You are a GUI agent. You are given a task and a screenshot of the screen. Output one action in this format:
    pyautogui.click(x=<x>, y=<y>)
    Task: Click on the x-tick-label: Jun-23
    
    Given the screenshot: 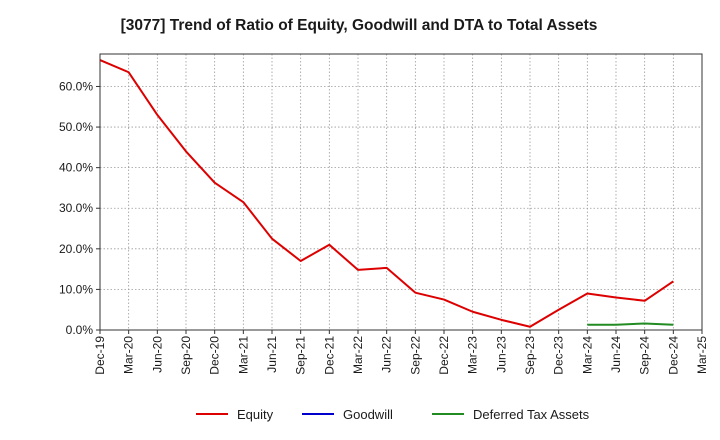 What is the action you would take?
    pyautogui.click(x=501, y=354)
    